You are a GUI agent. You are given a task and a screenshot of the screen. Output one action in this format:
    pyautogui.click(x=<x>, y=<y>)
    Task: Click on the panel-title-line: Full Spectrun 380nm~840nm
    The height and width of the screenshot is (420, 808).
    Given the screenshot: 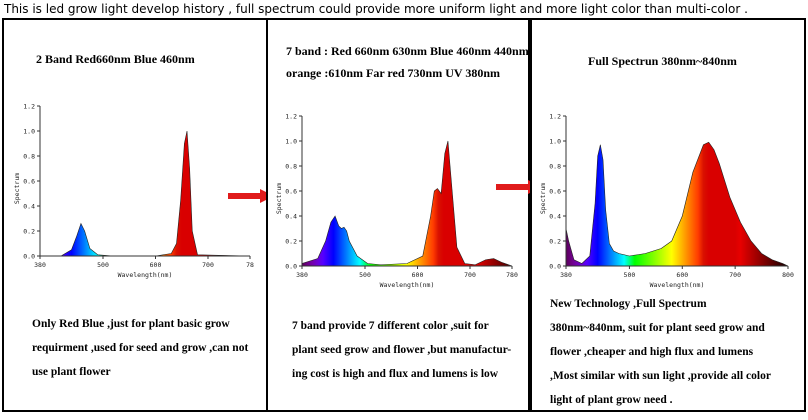 What is the action you would take?
    pyautogui.click(x=662, y=61)
    